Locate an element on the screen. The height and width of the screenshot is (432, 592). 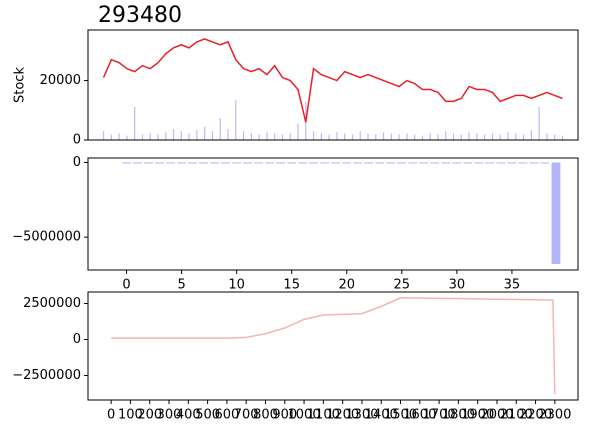
y-tick-label: 0 is located at coordinates (77, 162).